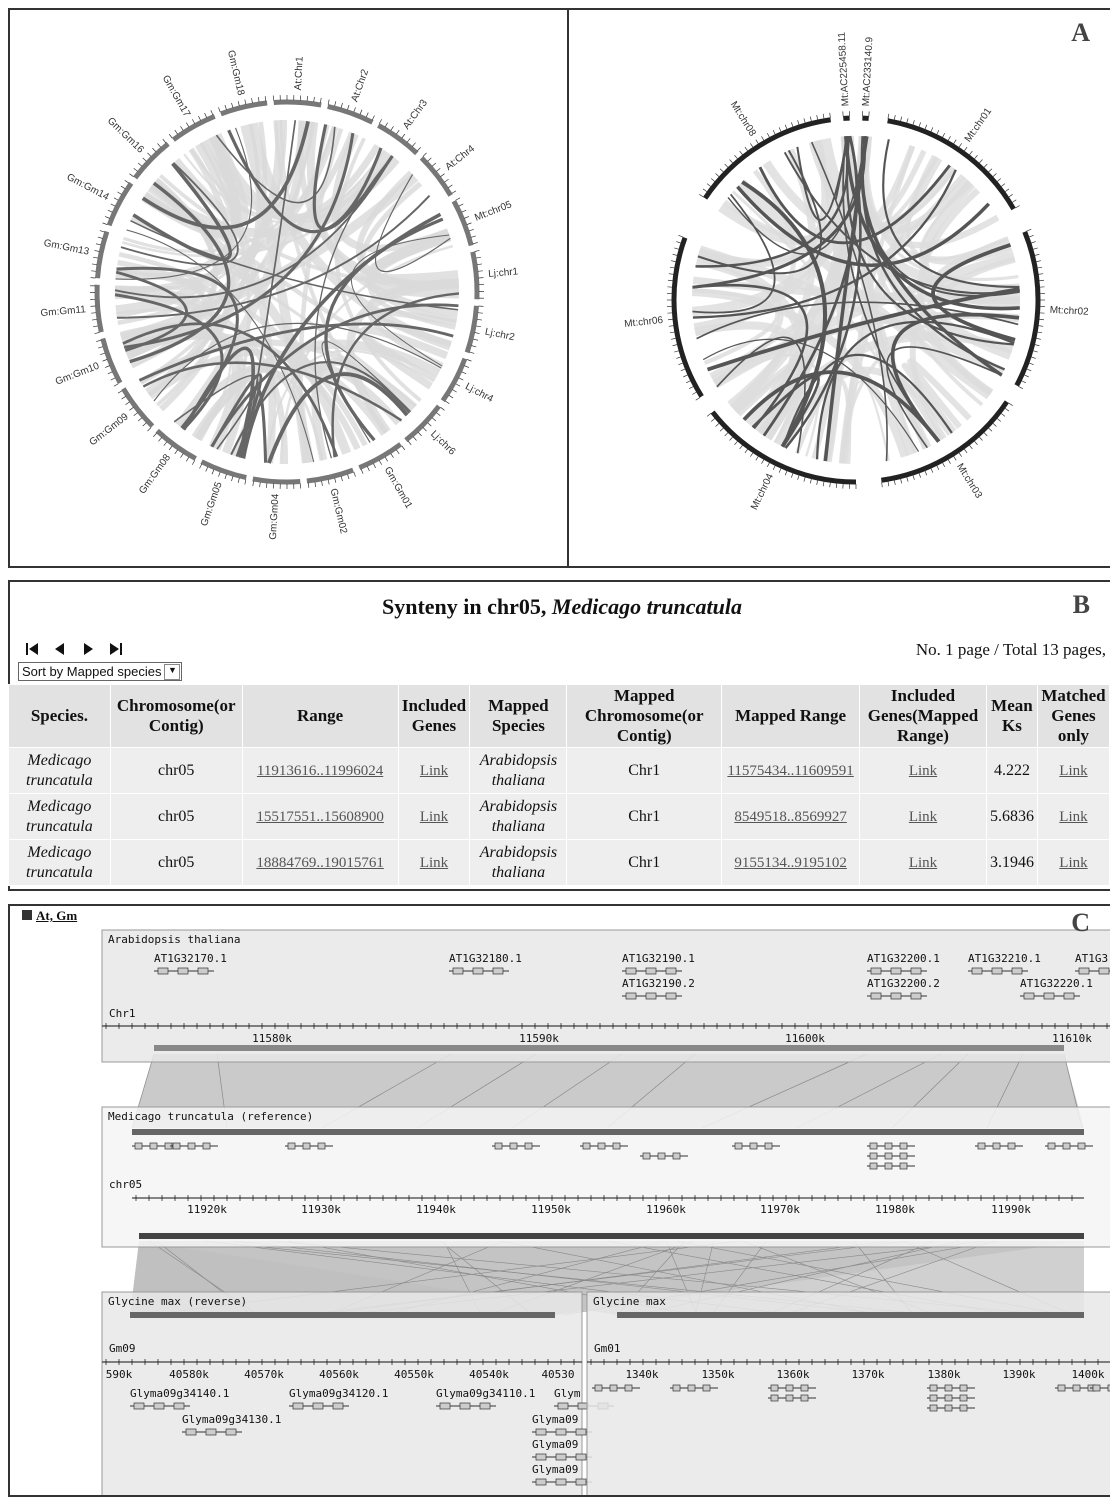  What do you see at coordinates (434, 716) in the screenshot?
I see `column-header: Included Genes` at bounding box center [434, 716].